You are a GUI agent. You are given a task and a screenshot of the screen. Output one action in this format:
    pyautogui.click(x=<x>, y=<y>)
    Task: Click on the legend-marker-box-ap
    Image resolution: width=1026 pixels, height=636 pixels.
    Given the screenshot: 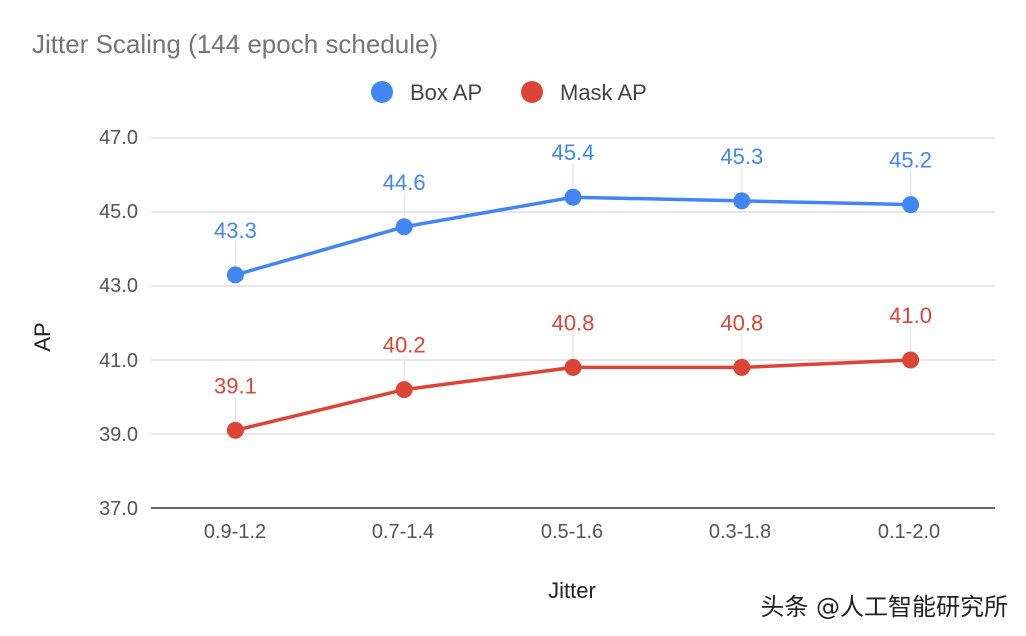 What is the action you would take?
    pyautogui.click(x=382, y=92)
    